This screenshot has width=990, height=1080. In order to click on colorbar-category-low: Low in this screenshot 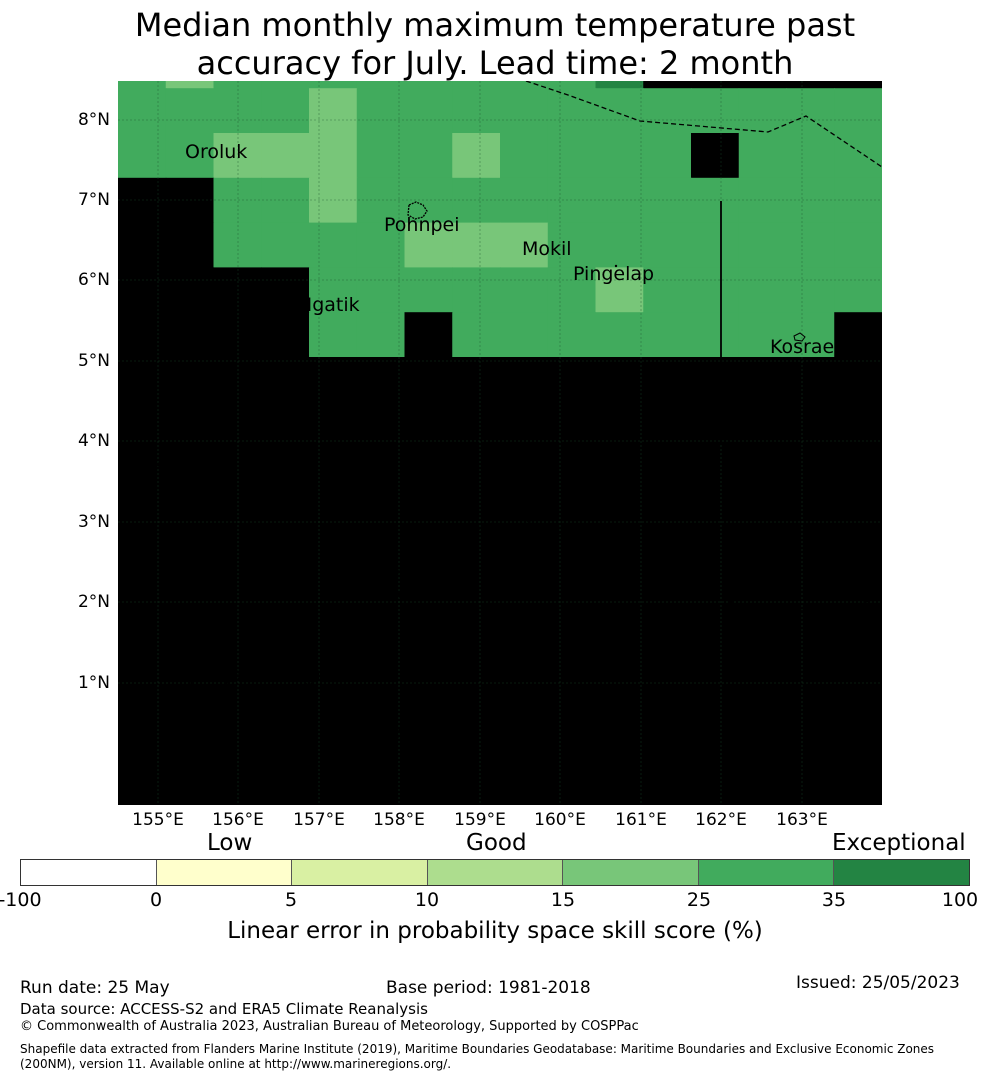, I will do `click(230, 843)`.